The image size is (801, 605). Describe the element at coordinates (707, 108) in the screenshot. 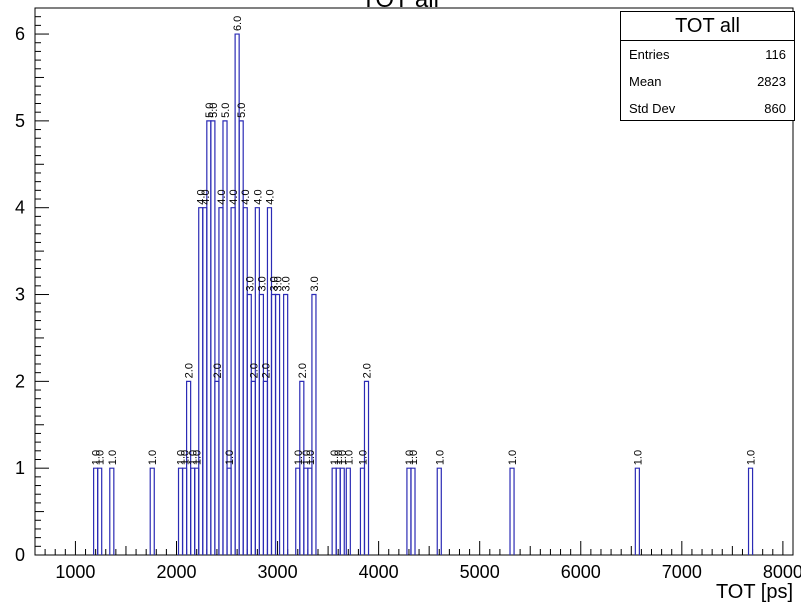

I see `stats-row-stddev: Std Dev 860` at that location.